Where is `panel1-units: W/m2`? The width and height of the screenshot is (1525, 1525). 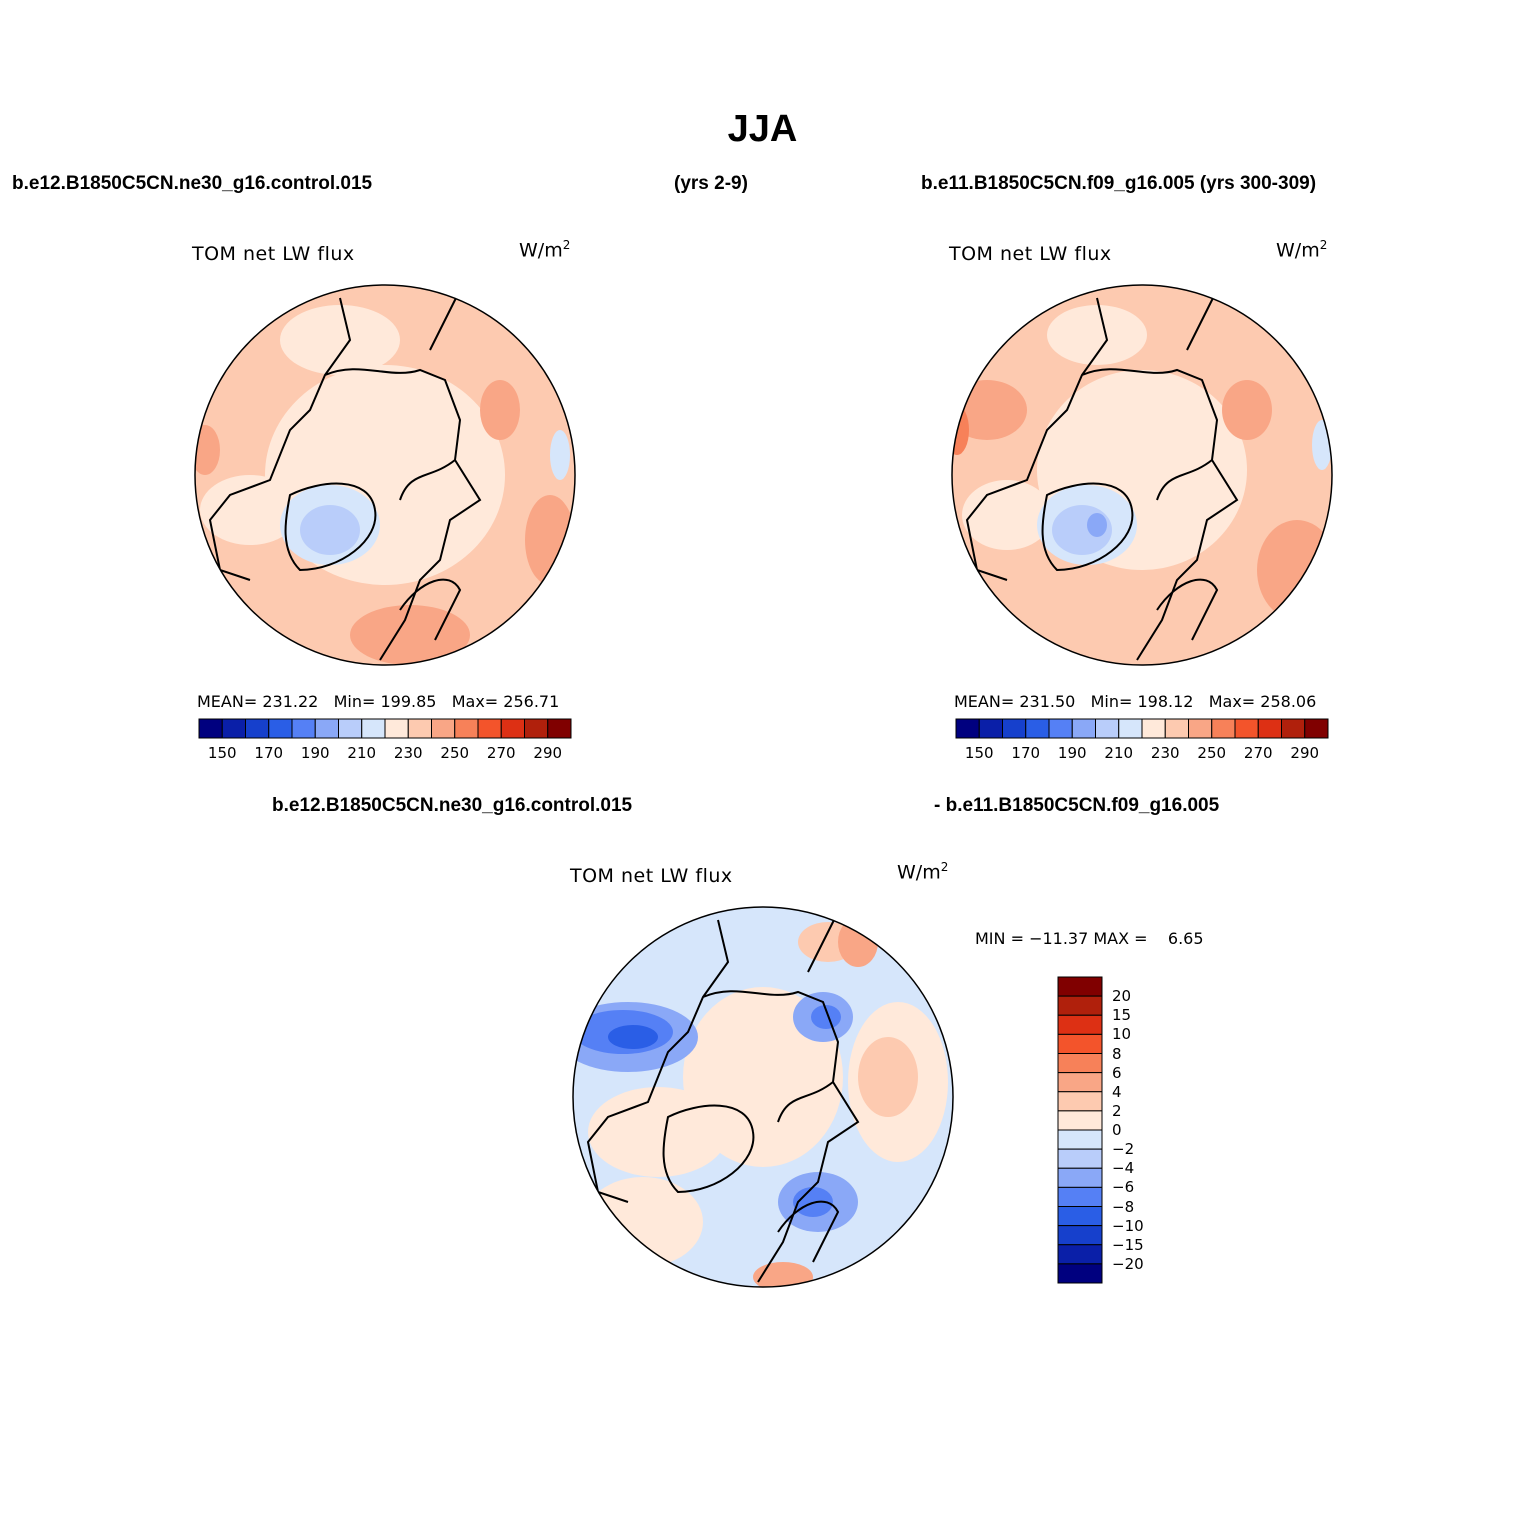
panel1-units: W/m2 is located at coordinates (545, 250).